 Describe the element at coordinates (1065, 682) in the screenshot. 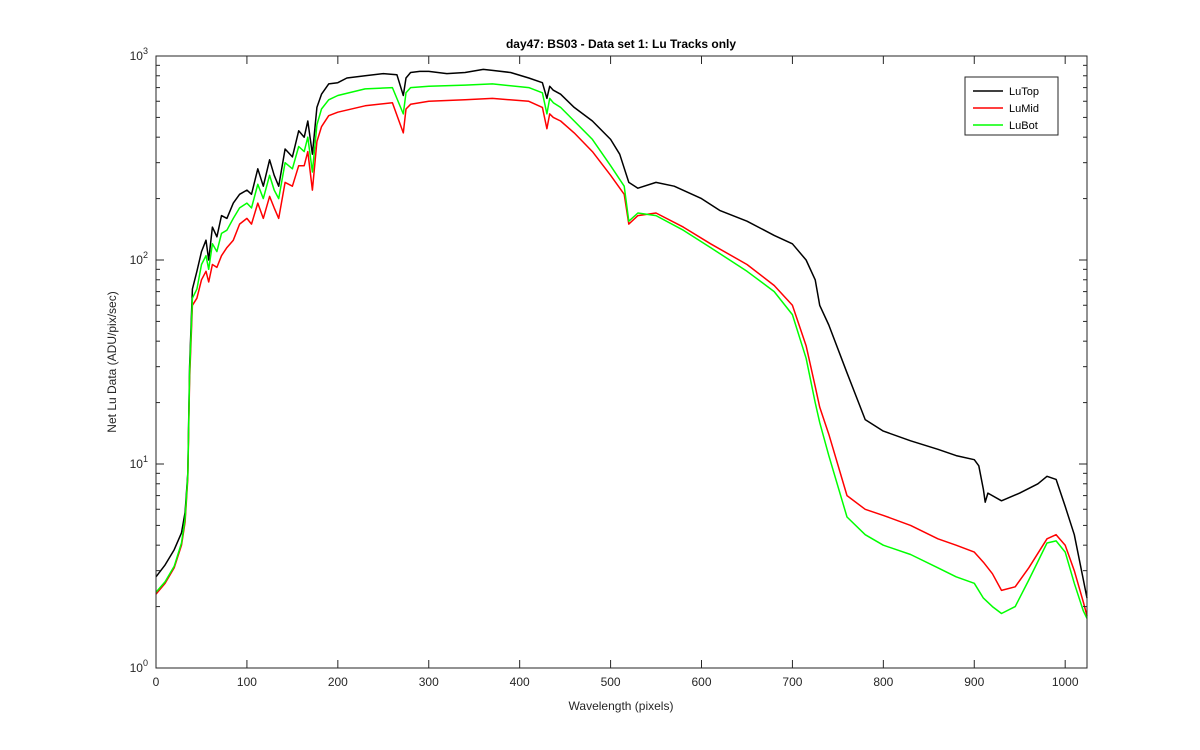

I see `x-tick-label: 1000` at that location.